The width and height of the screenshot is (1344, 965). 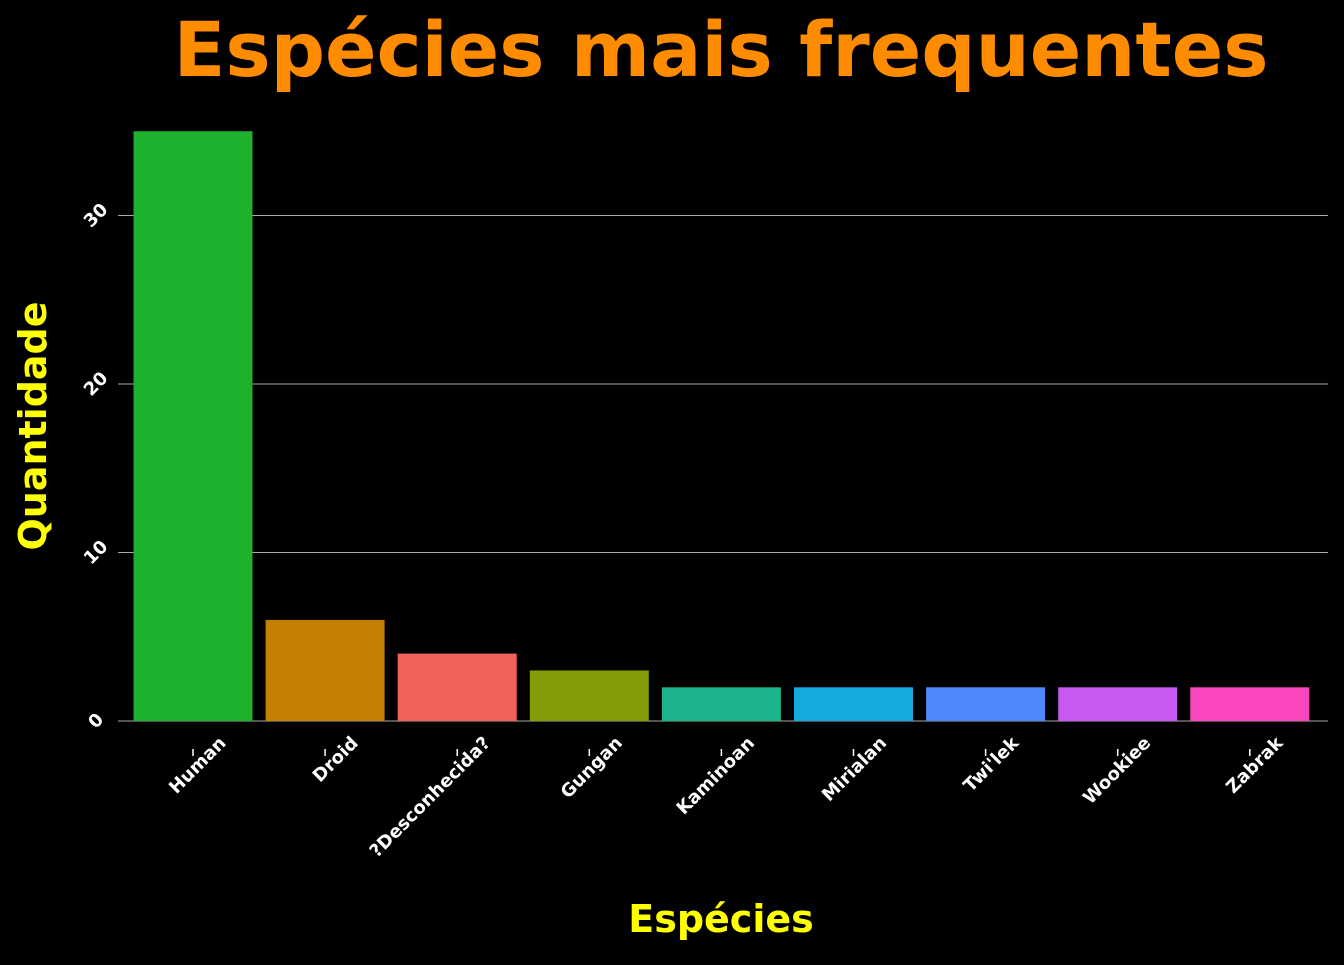 What do you see at coordinates (721, 919) in the screenshot?
I see `x-axis-label: Espécies` at bounding box center [721, 919].